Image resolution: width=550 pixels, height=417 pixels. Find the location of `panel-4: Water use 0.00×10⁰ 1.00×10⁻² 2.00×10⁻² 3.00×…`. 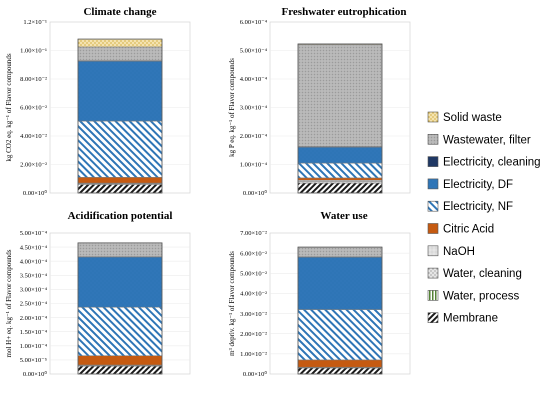

panel-4: Water use 0.00×10⁰ 1.00×10⁻² 2.00×10⁻² 3.00×… is located at coordinates (319, 294).